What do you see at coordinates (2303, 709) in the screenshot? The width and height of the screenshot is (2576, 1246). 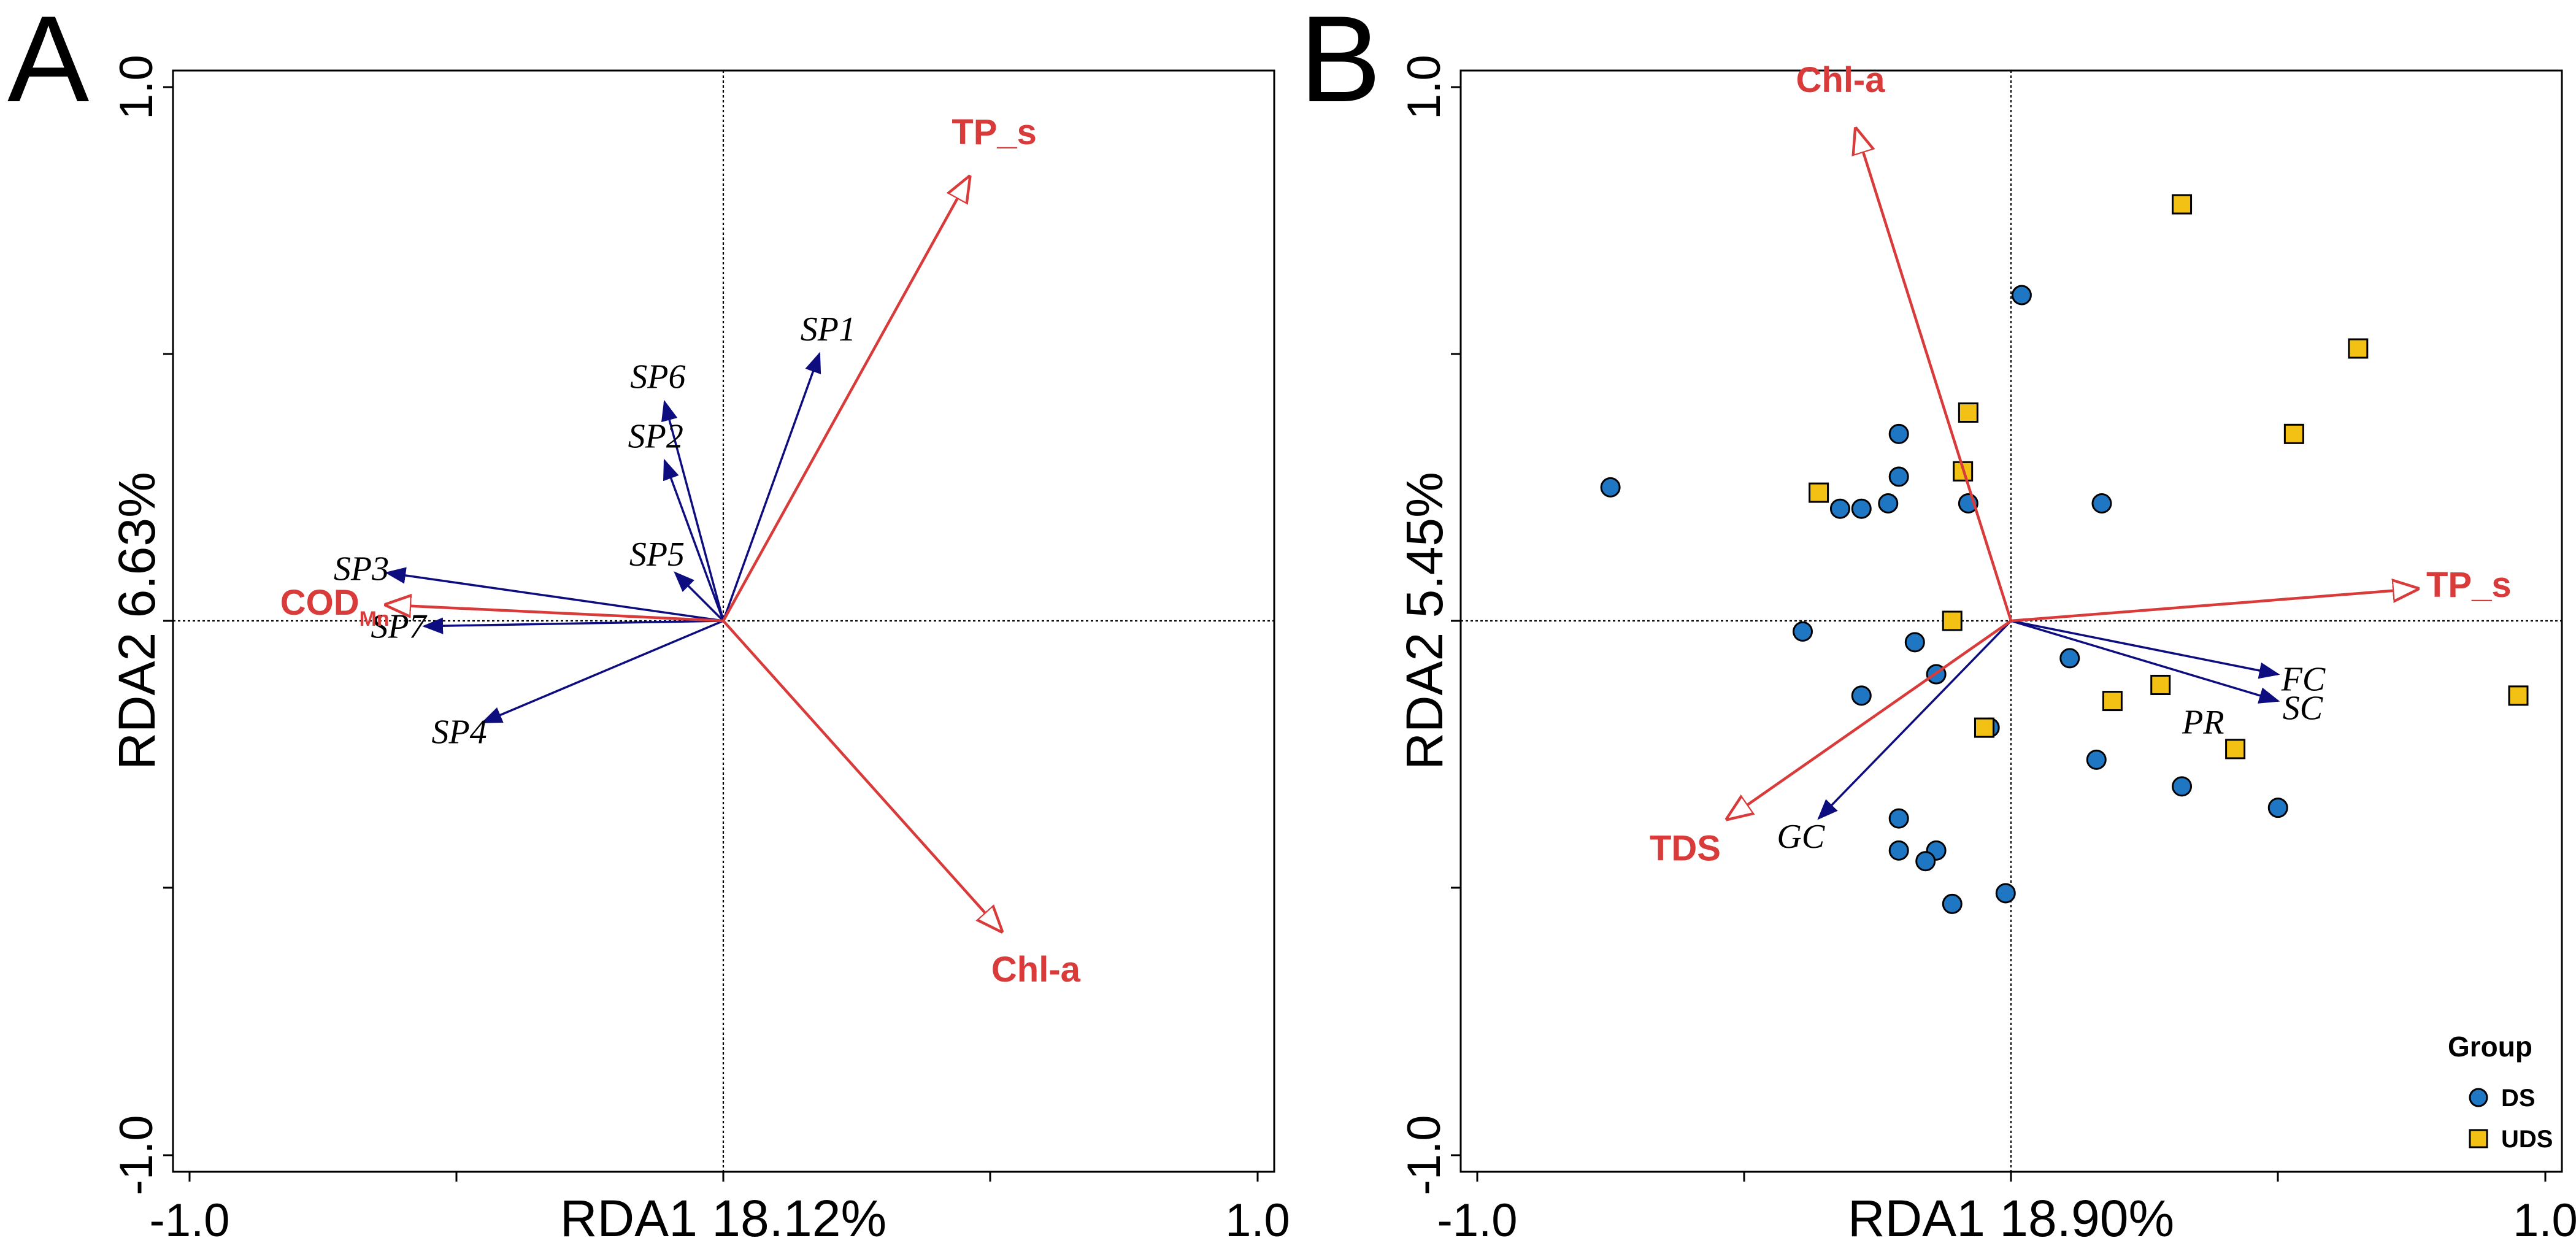 I see `species-label-sc: SC` at bounding box center [2303, 709].